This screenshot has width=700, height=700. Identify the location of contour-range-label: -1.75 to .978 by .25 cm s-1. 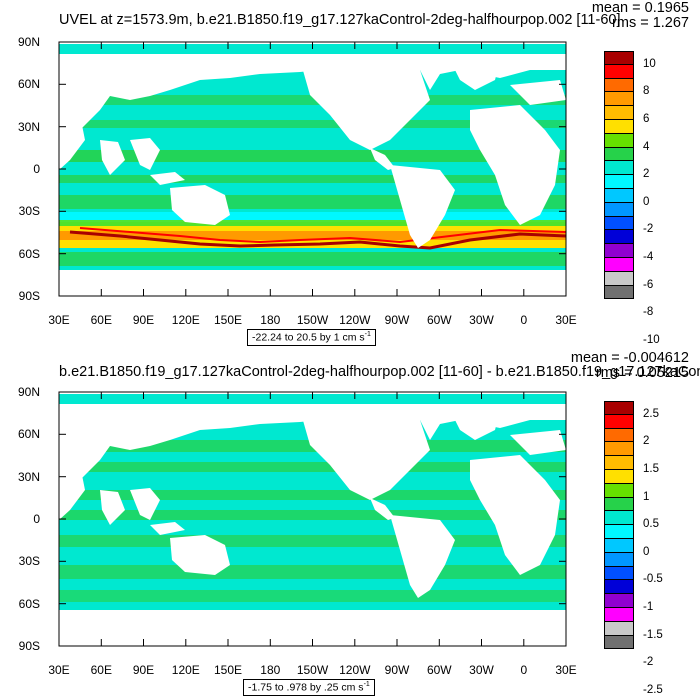
(309, 687).